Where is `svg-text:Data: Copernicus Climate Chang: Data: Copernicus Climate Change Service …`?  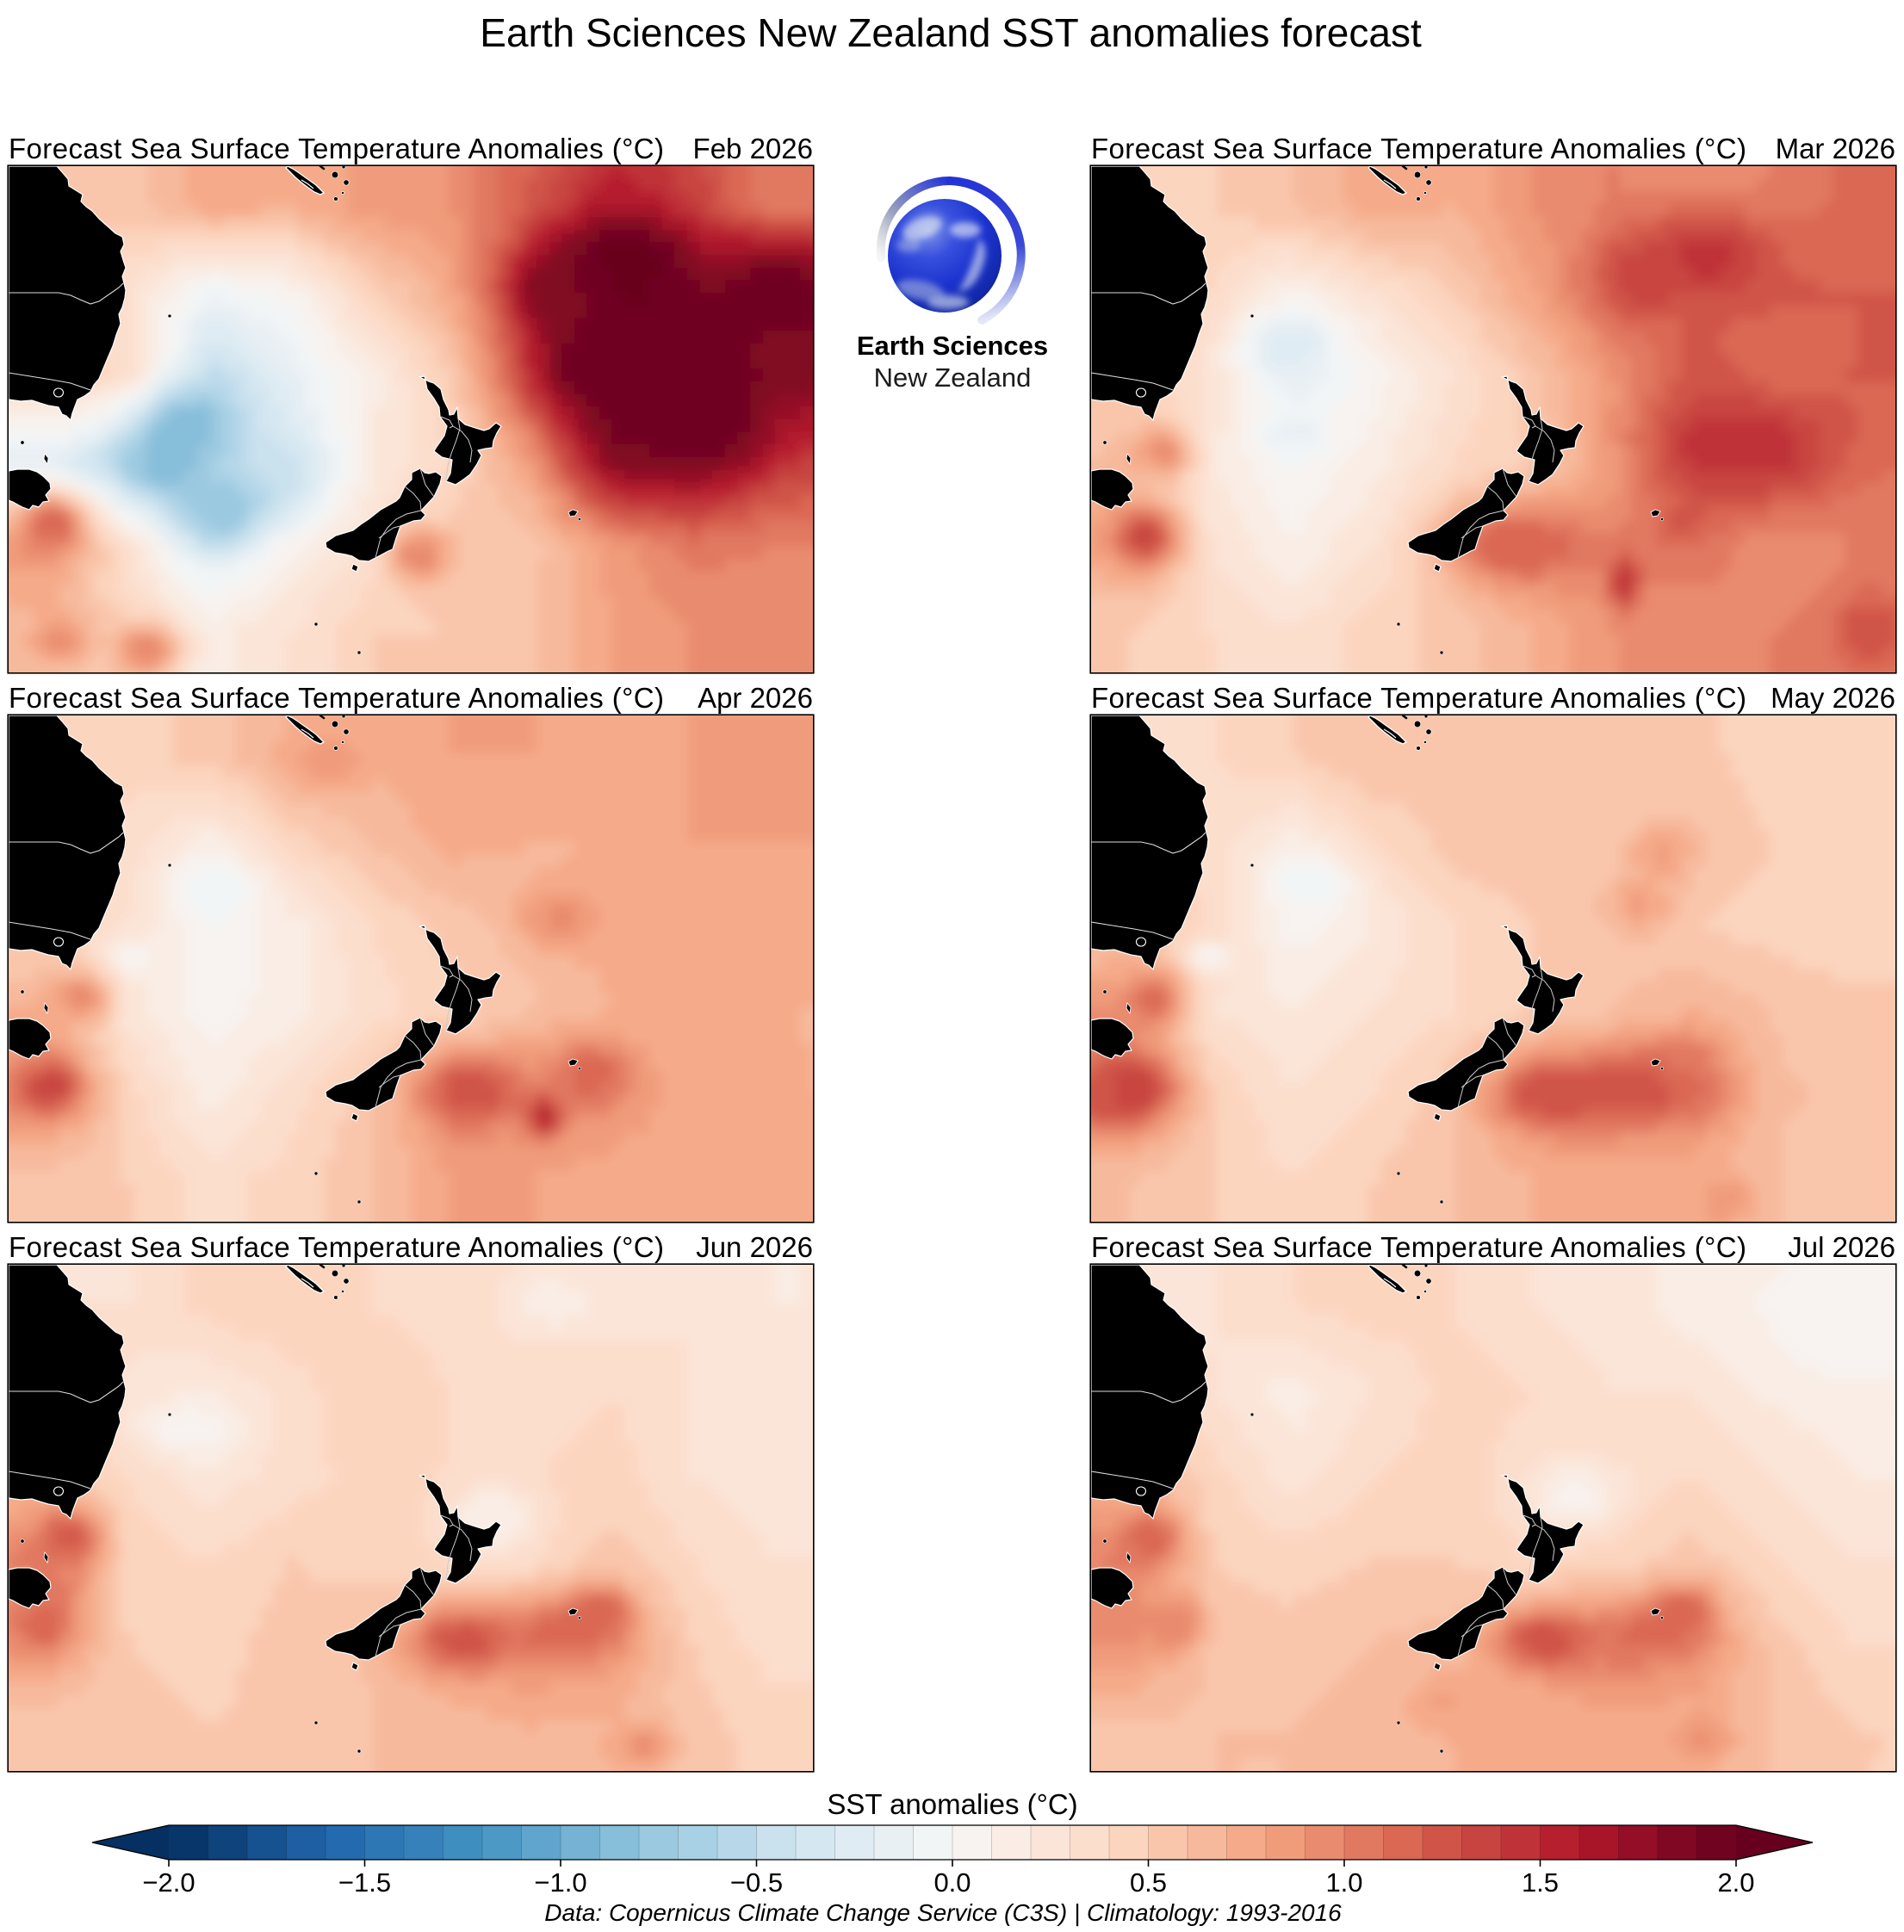
svg-text:Data: Copernicus Climate Chang: Data: Copernicus Climate Change Service … is located at coordinates (943, 1912).